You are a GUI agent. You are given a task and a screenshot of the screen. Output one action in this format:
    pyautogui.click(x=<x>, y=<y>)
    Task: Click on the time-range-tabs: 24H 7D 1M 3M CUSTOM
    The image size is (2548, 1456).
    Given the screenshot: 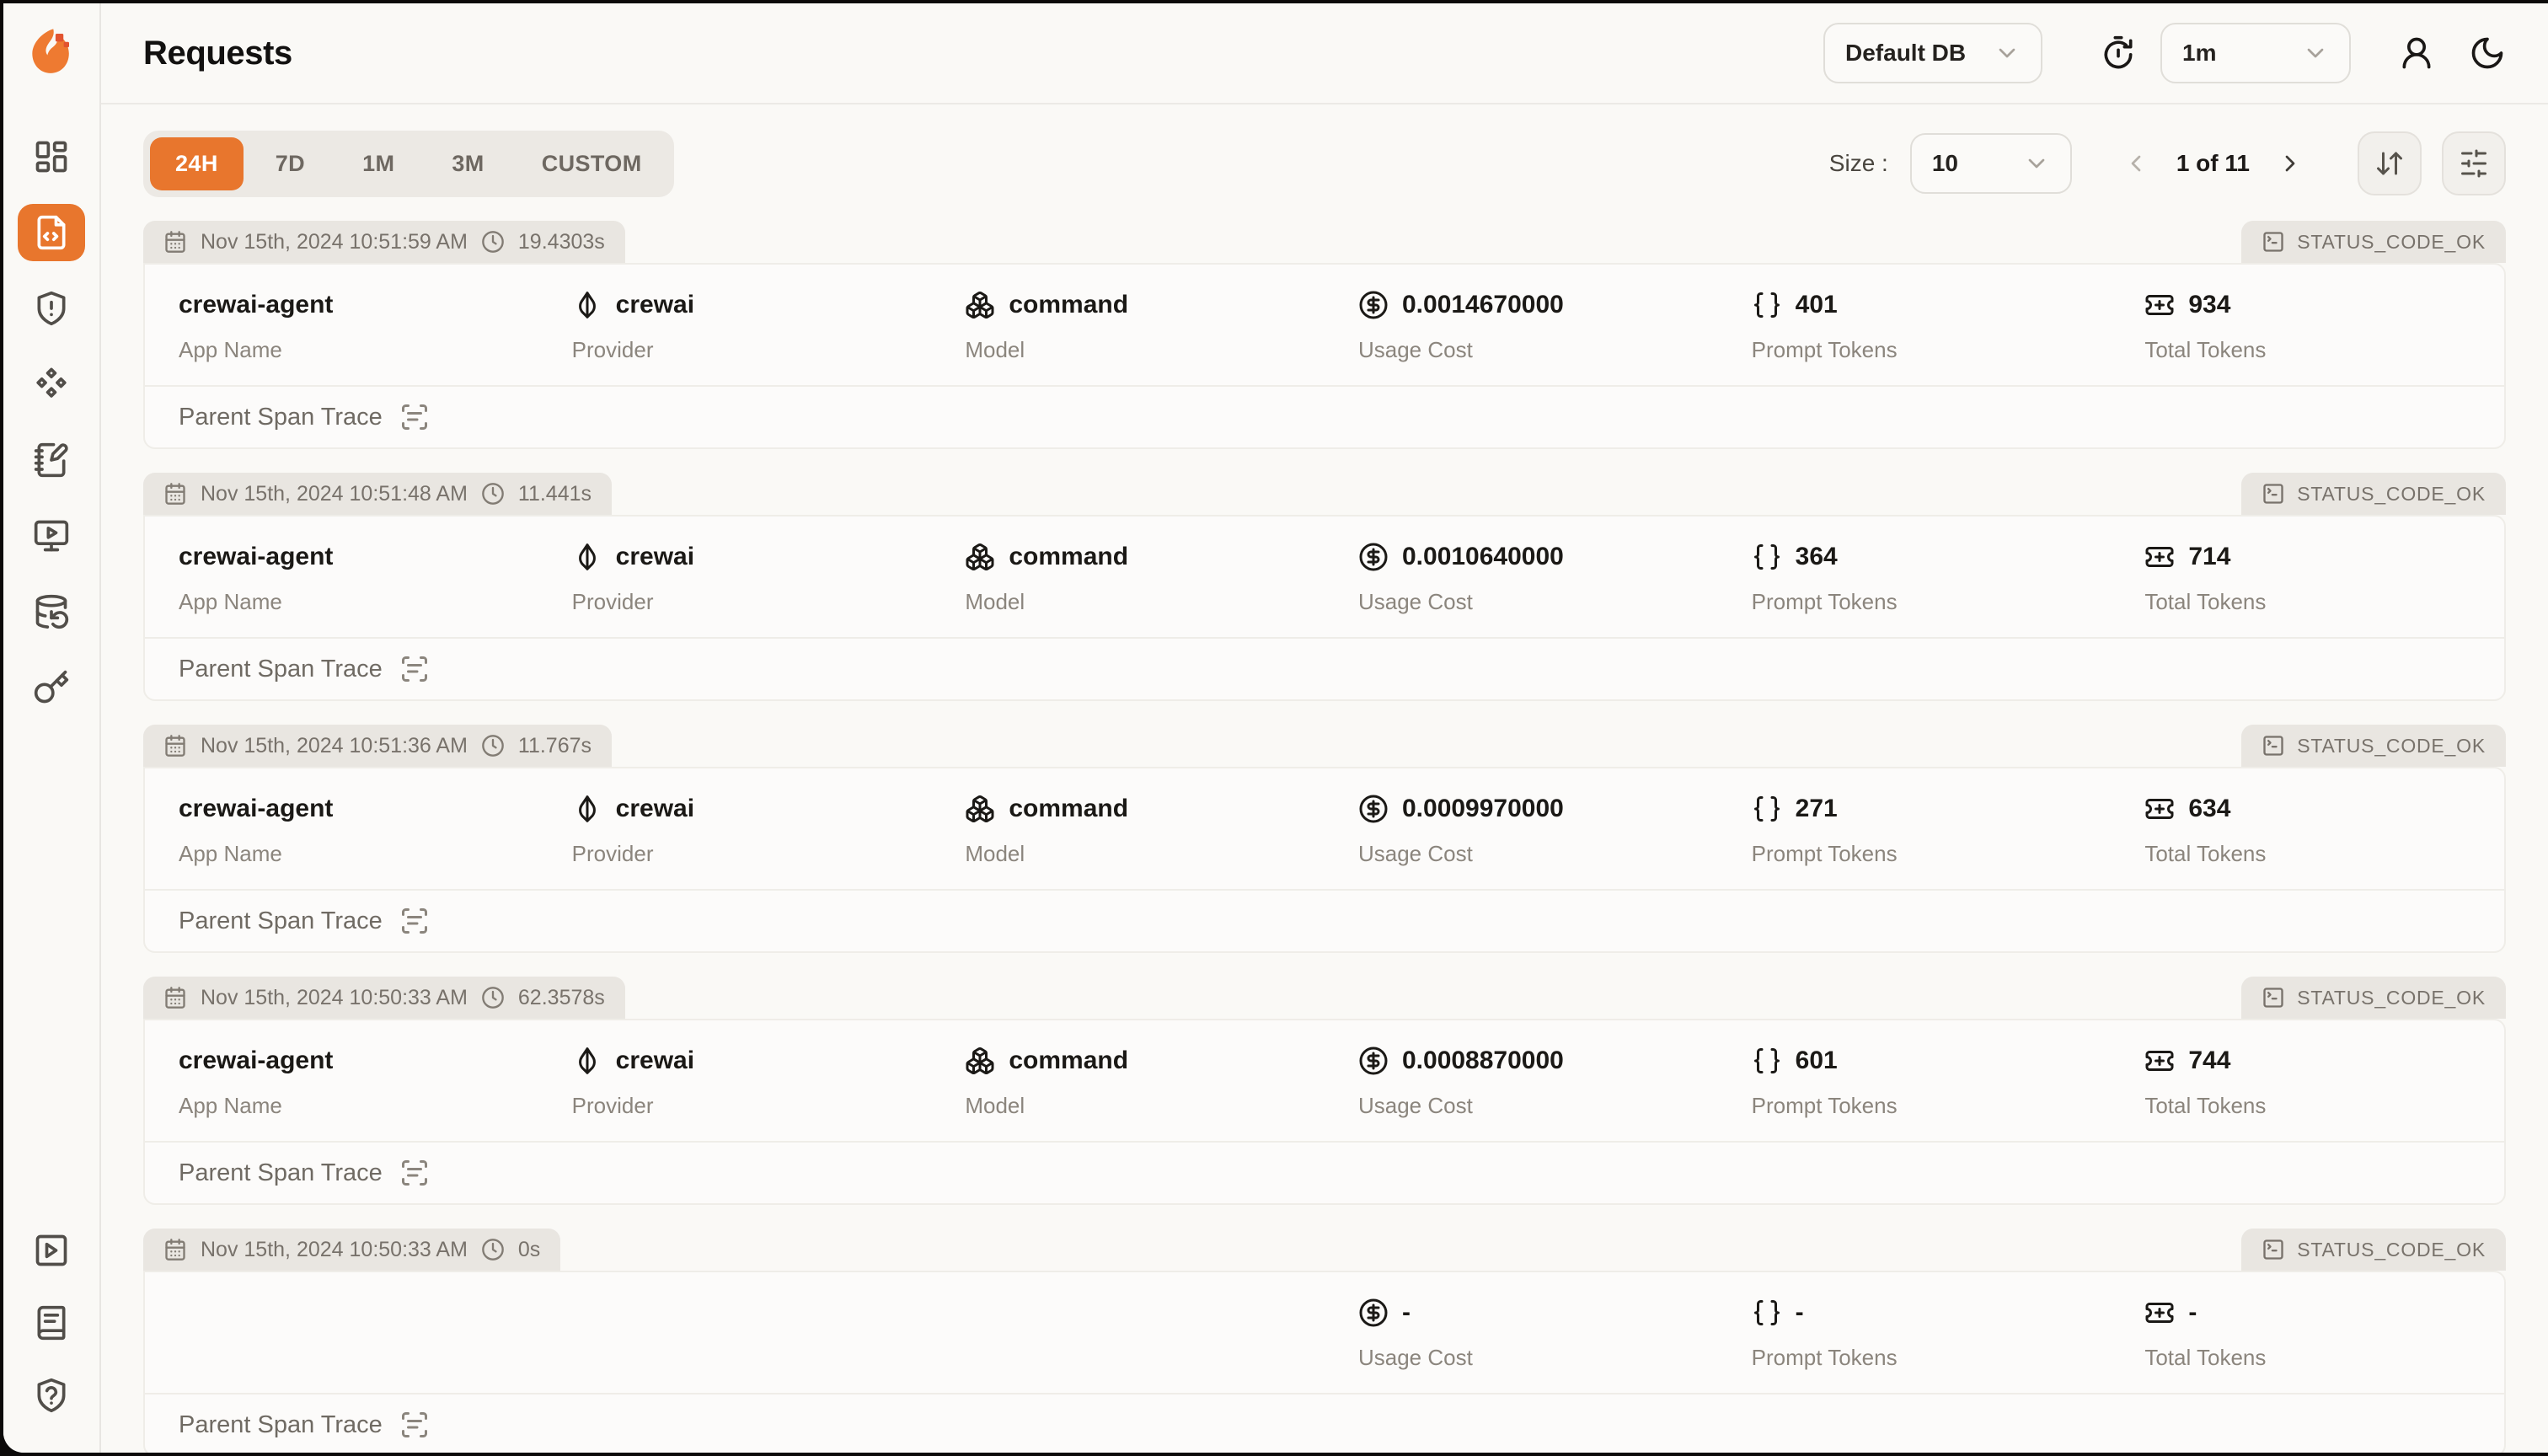 What is the action you would take?
    pyautogui.click(x=408, y=163)
    